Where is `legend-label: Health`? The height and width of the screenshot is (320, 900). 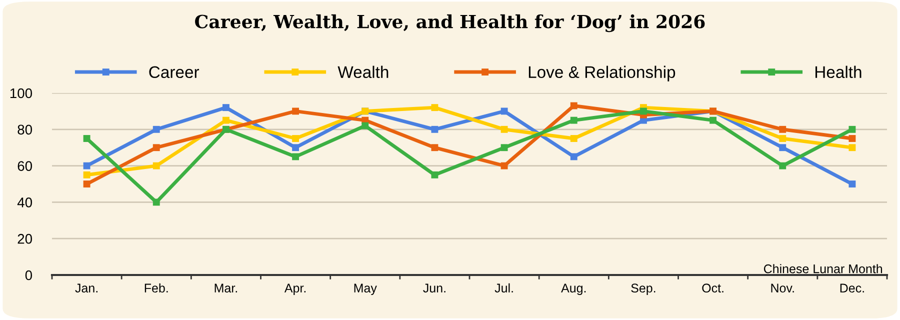
legend-label: Health is located at coordinates (838, 72).